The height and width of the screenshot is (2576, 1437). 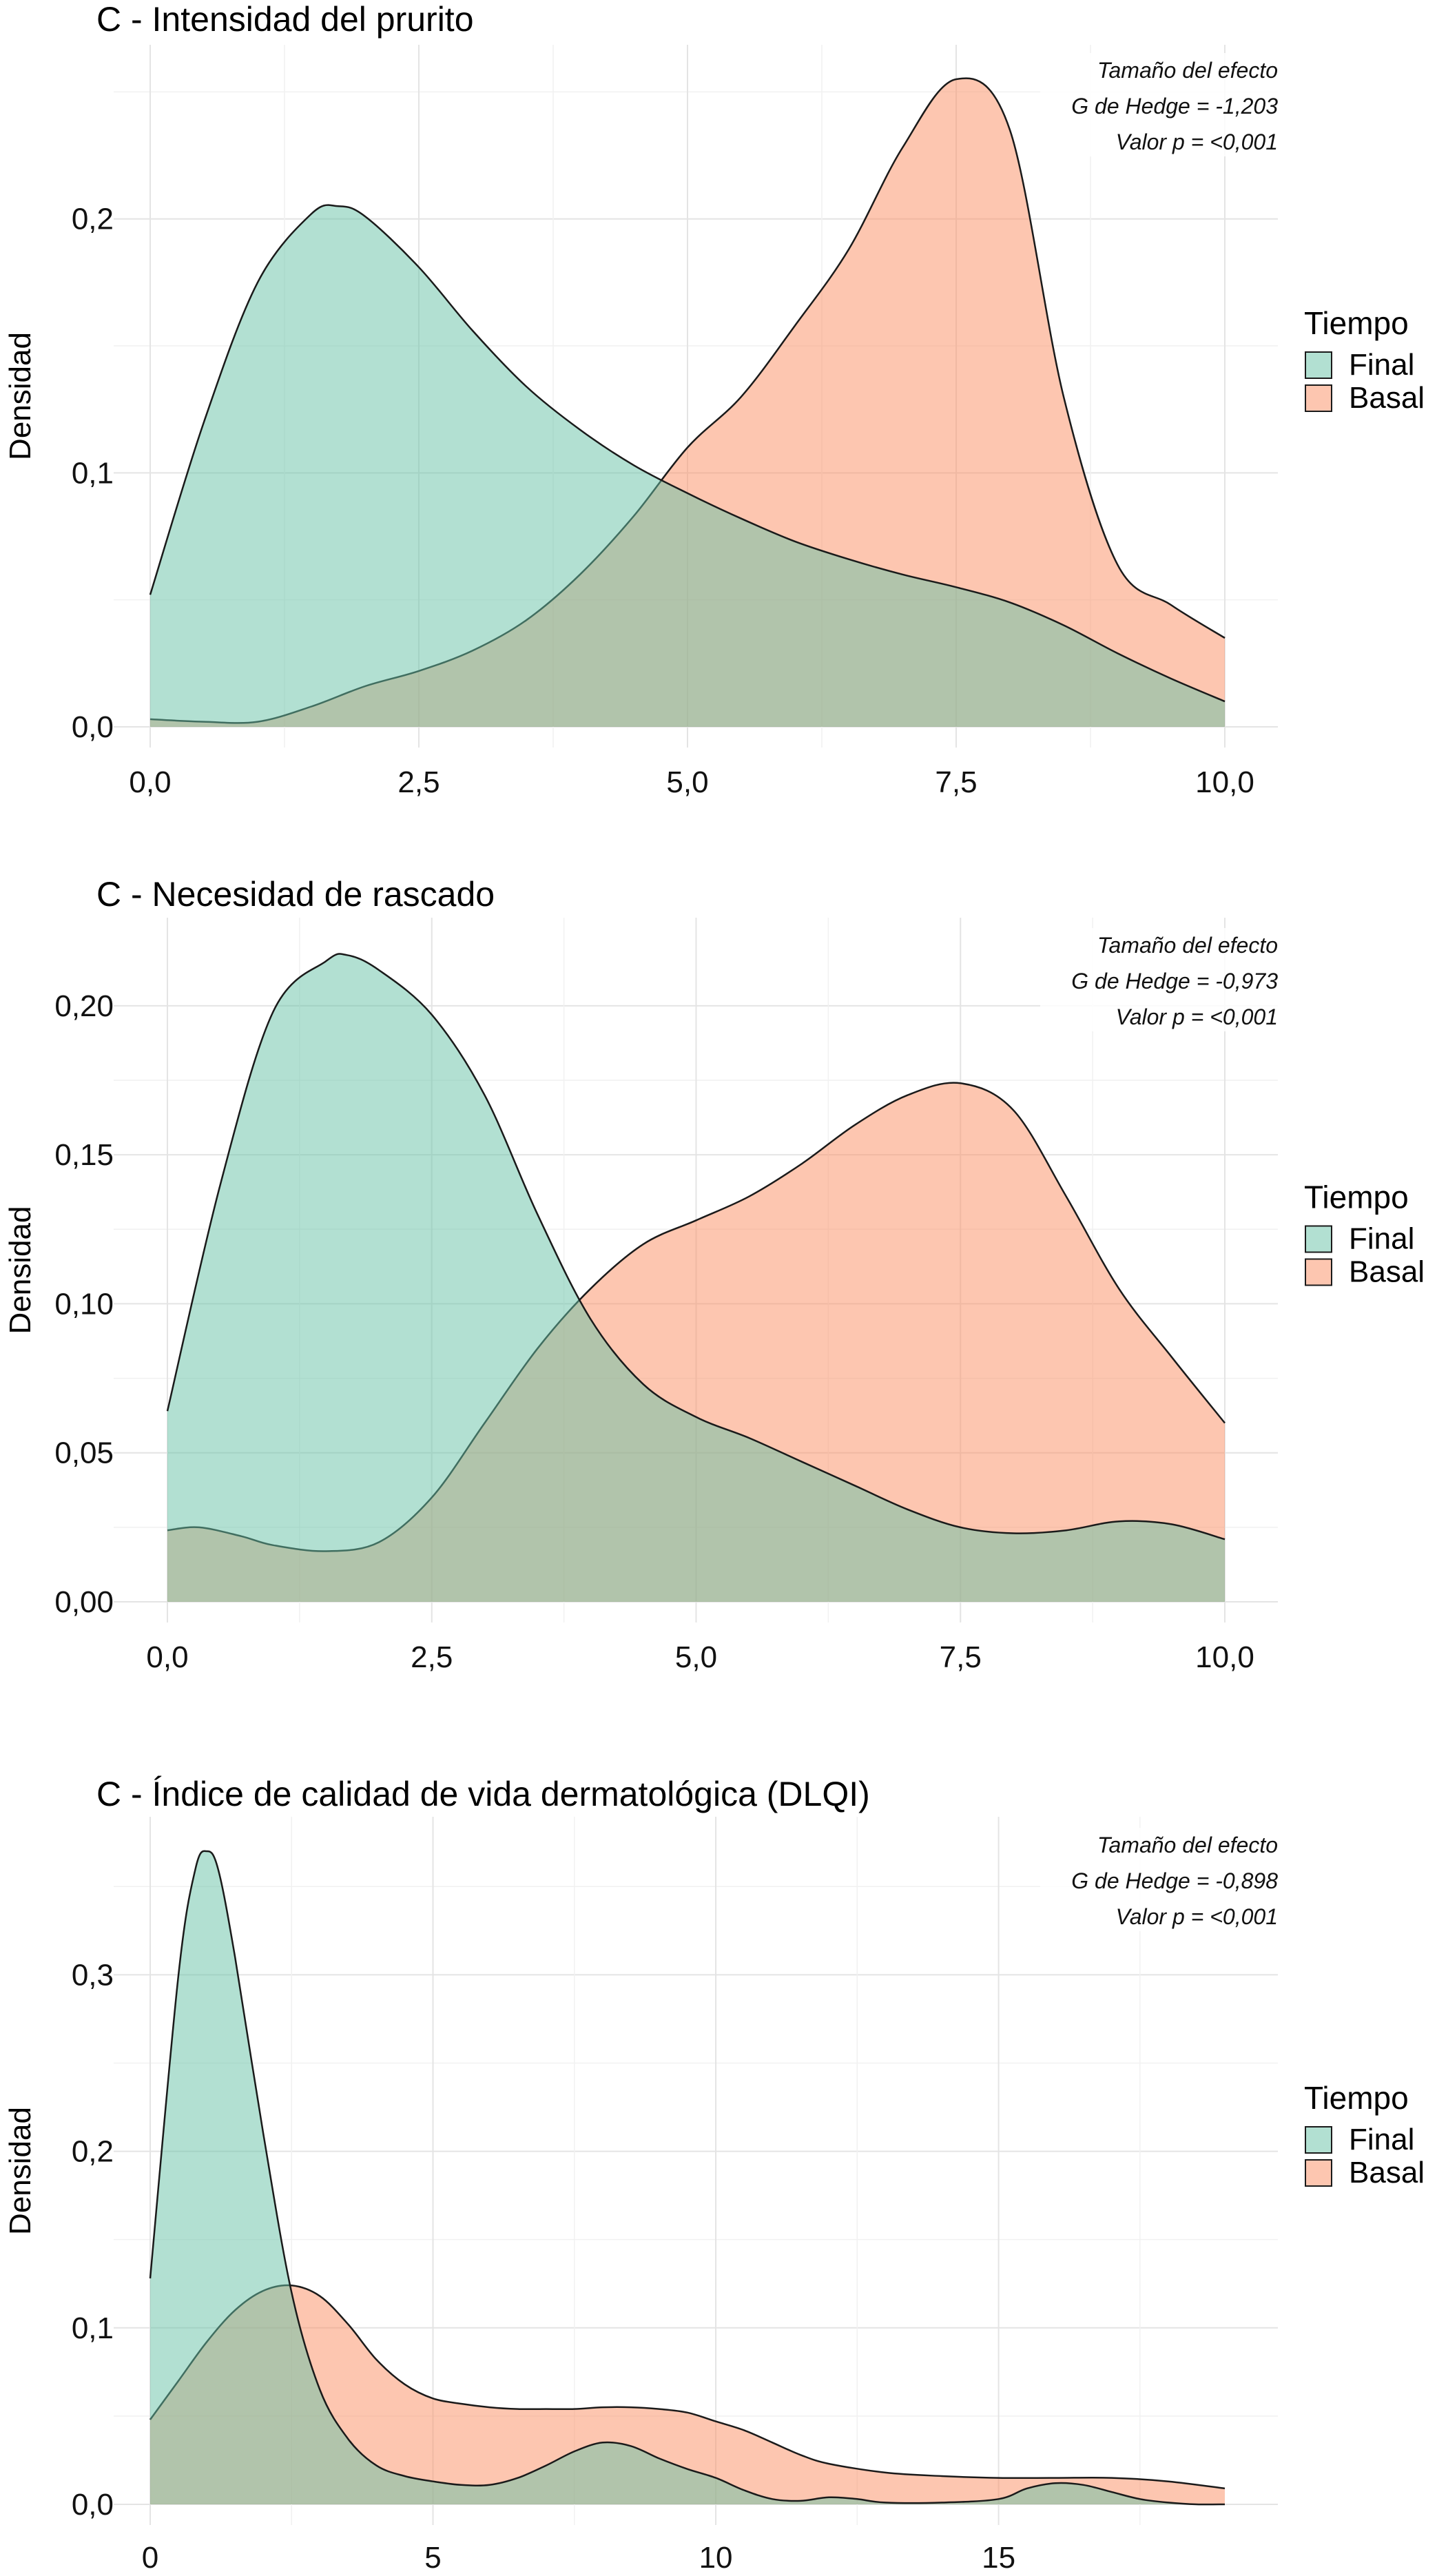 What do you see at coordinates (150, 2558) in the screenshot?
I see `x-tick-label: 0` at bounding box center [150, 2558].